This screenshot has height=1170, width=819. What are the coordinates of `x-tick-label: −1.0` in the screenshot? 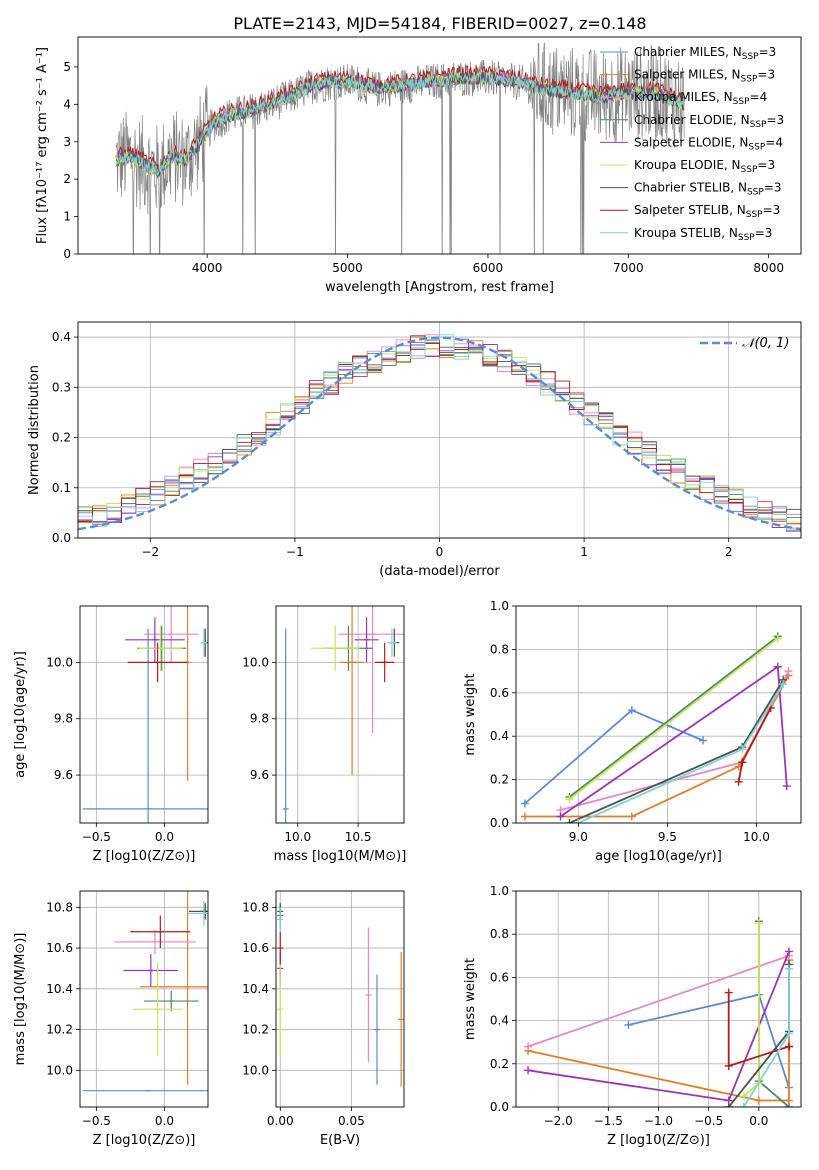 It's located at (658, 1121).